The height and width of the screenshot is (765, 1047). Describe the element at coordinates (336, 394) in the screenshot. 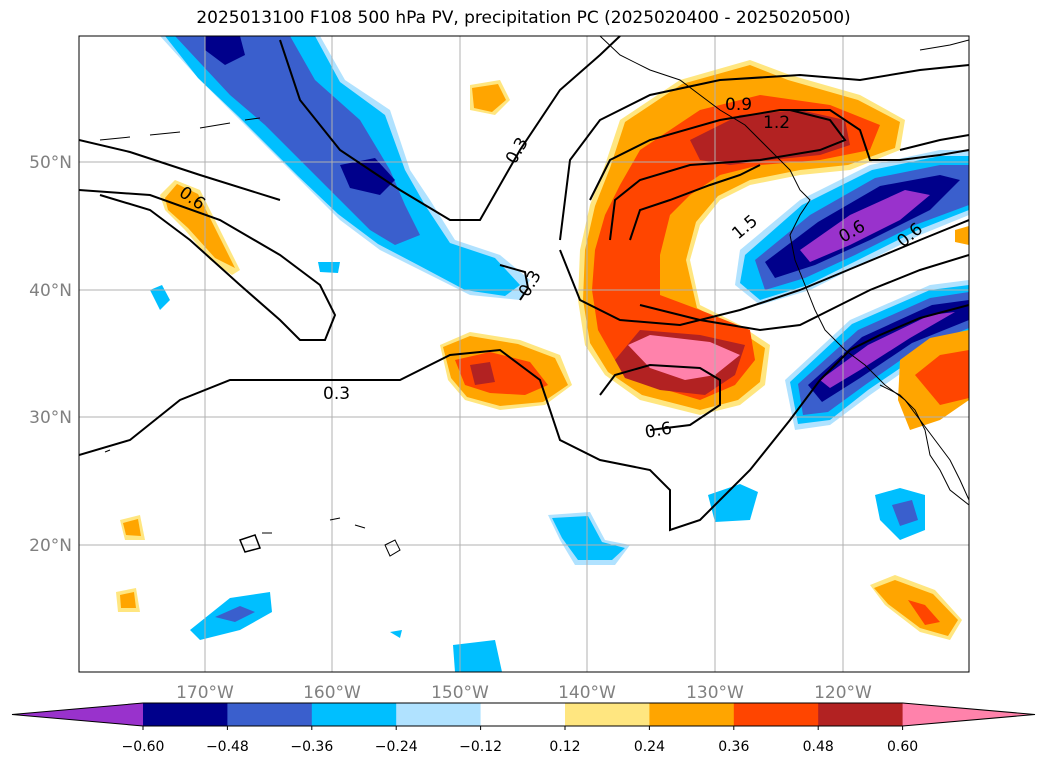

I see `contour-label: 0.3` at that location.